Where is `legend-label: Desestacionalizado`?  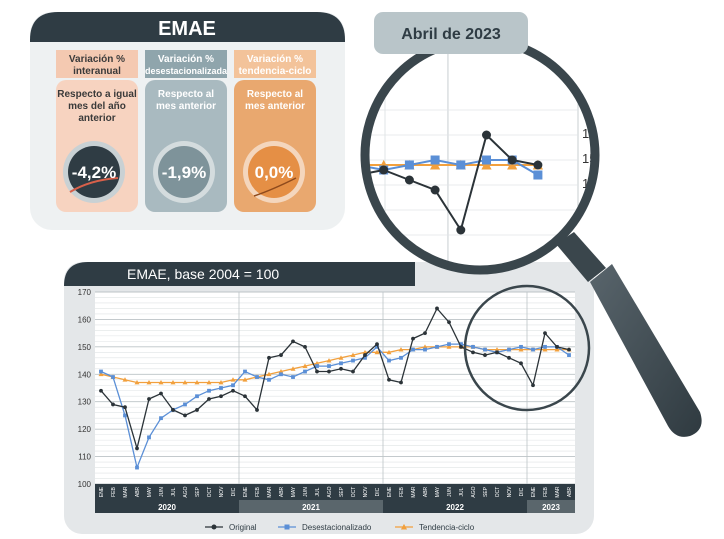 legend-label: Desestacionalizado is located at coordinates (337, 527).